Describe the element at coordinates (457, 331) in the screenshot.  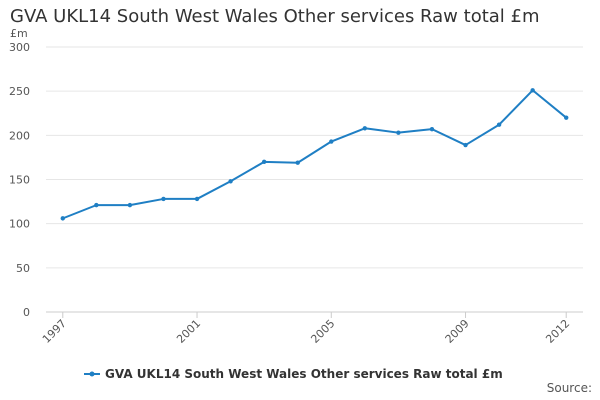
I see `x-tick-label-2009: 2009` at that location.